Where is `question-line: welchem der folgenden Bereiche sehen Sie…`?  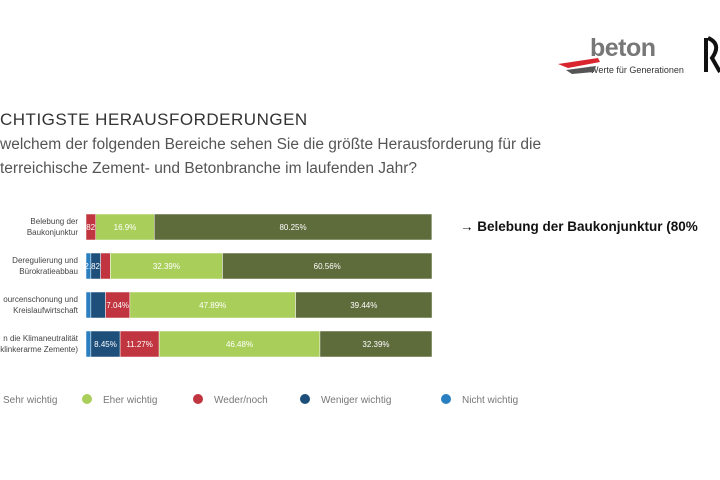 question-line: welchem der folgenden Bereiche sehen Sie… is located at coordinates (271, 144).